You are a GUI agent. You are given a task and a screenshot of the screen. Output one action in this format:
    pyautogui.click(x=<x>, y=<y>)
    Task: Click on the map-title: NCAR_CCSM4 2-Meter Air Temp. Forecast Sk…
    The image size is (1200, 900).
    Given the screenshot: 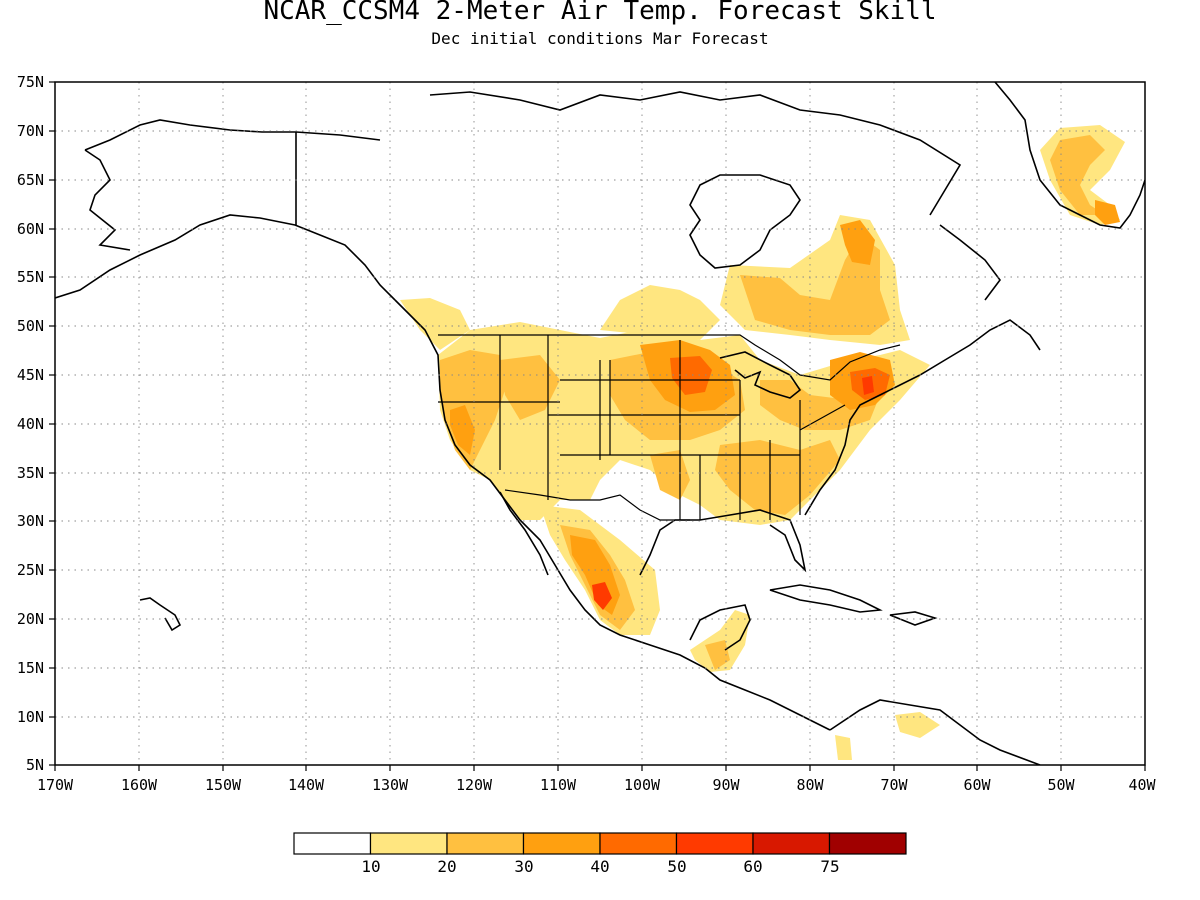 What is the action you would take?
    pyautogui.click(x=600, y=13)
    